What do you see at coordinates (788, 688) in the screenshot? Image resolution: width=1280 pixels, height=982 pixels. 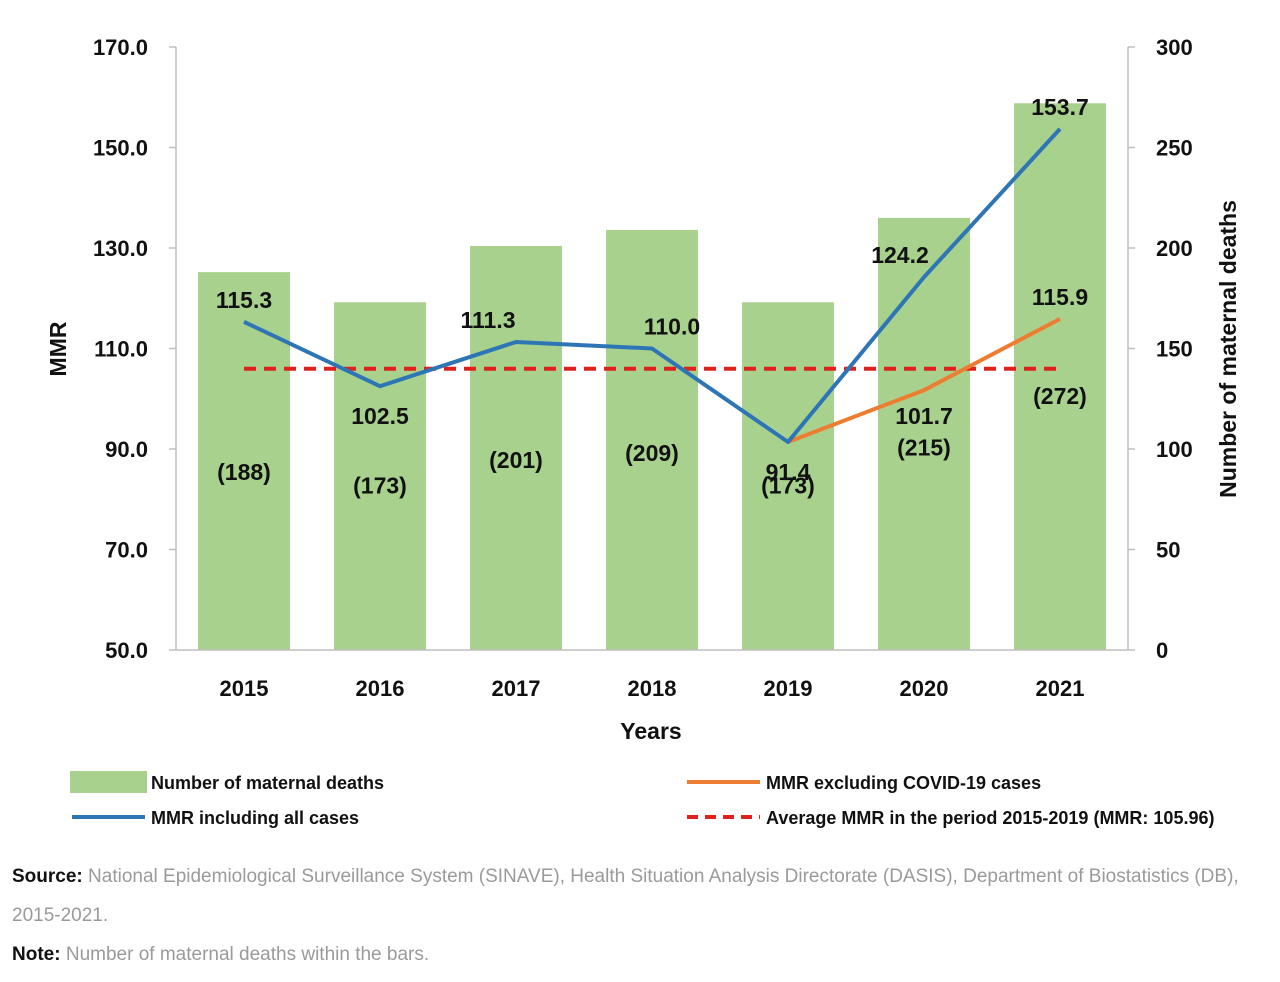 I see `x-tick-label-2019: 2019` at bounding box center [788, 688].